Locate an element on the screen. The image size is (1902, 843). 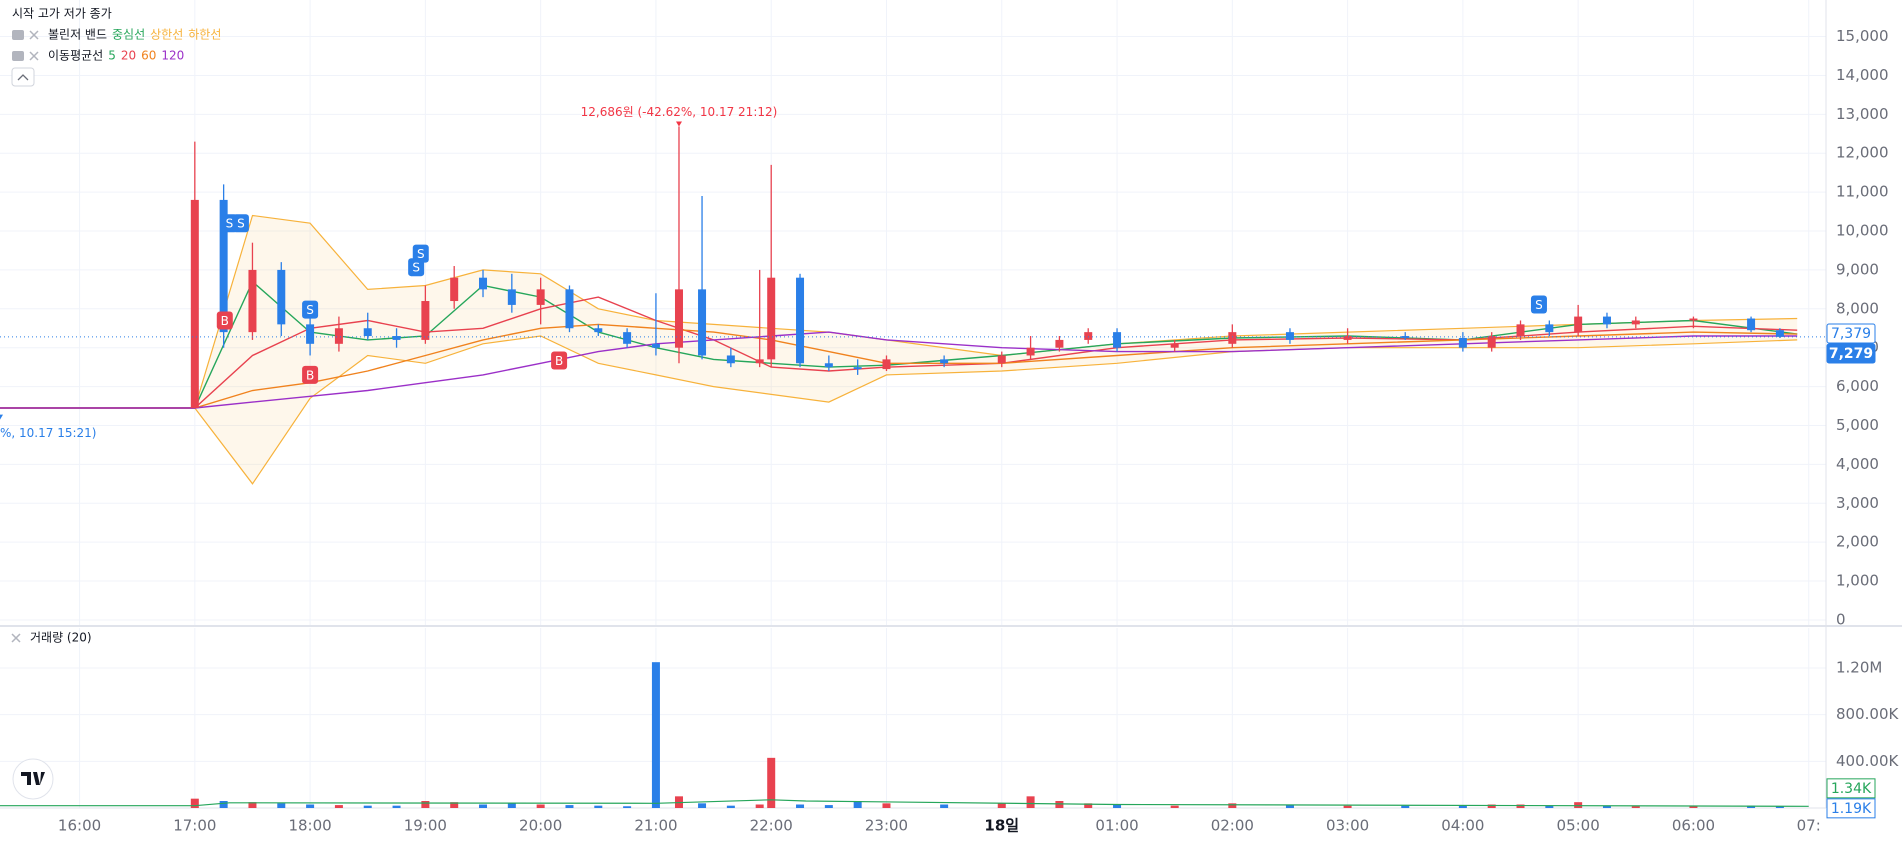
ma-line is located at coordinates (899, 370).